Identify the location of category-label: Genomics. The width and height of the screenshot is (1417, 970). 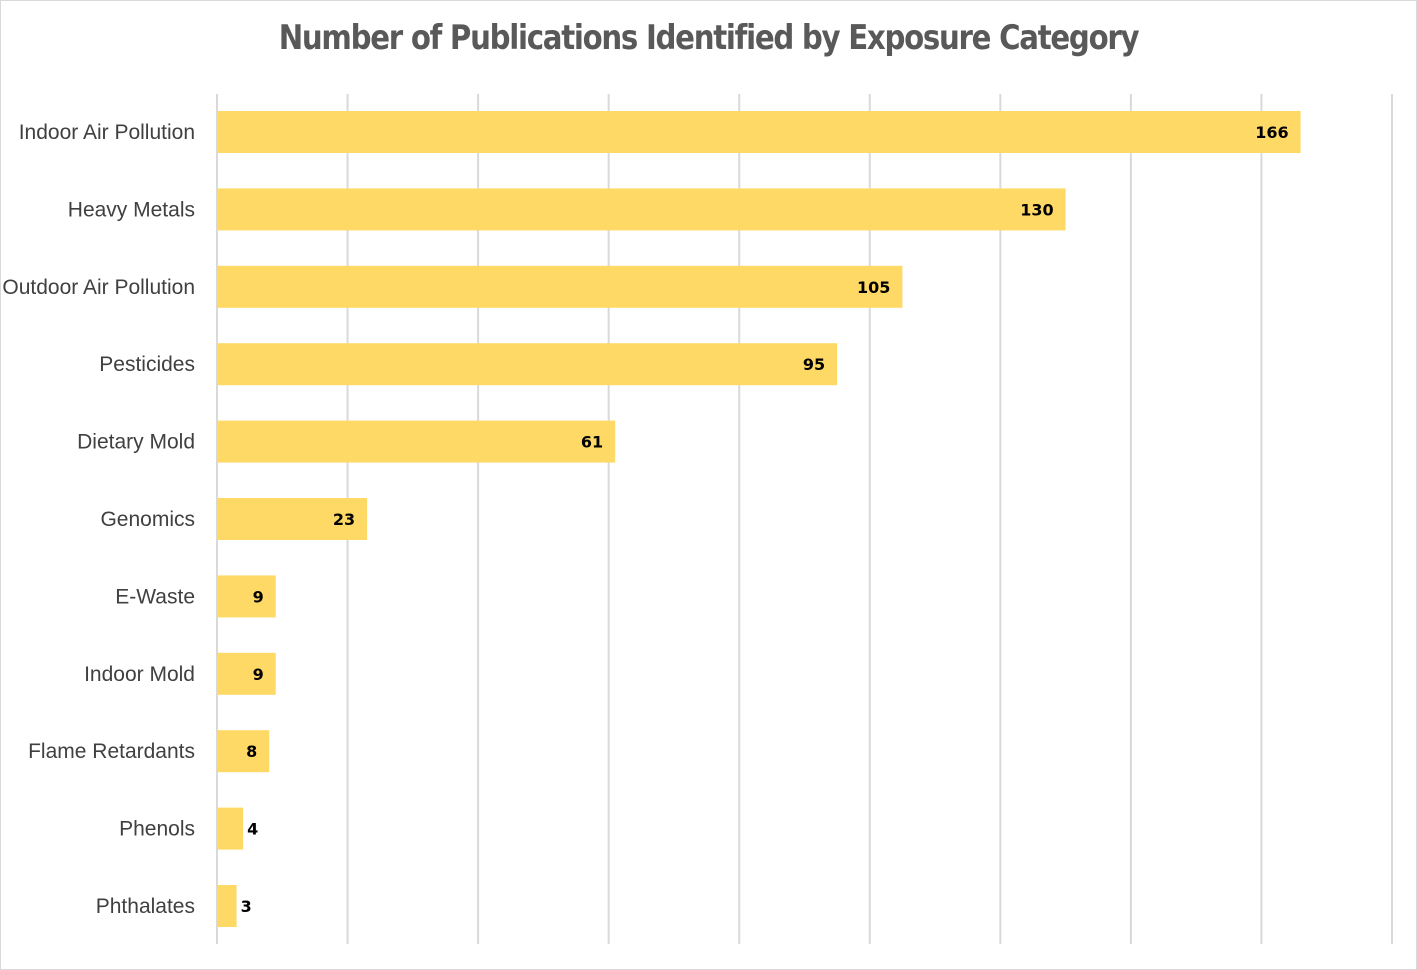
(147, 519).